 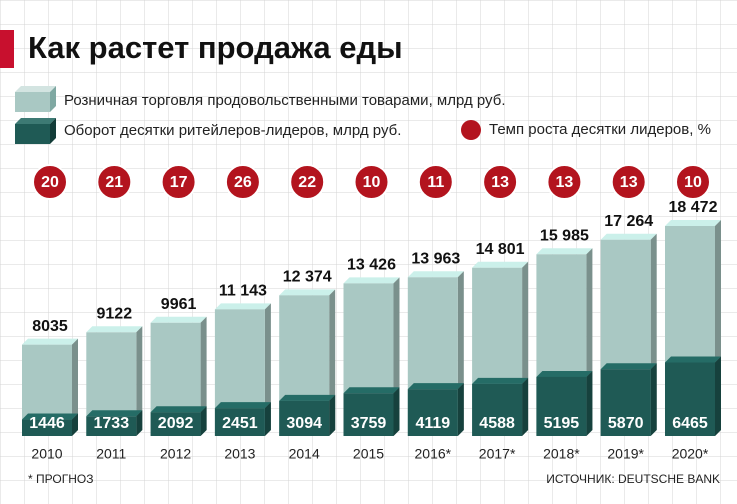 What do you see at coordinates (497, 423) in the screenshot?
I see `value-label: 4588` at bounding box center [497, 423].